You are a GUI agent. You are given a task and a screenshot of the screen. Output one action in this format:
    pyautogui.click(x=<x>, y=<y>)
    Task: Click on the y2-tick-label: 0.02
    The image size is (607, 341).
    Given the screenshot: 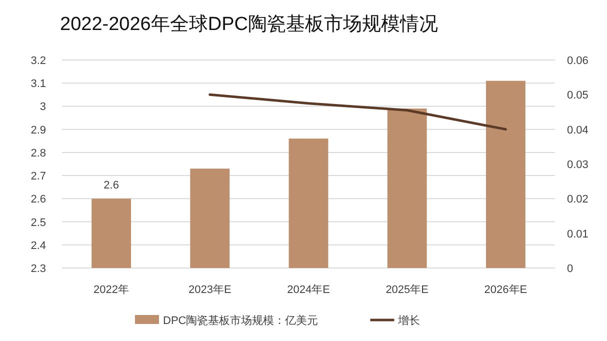 What is the action you would take?
    pyautogui.click(x=577, y=200)
    